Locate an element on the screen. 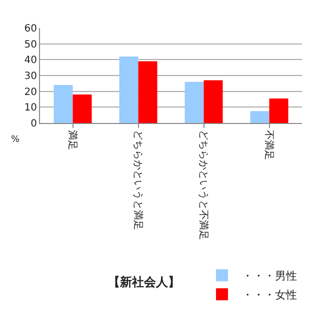 The height and width of the screenshot is (320, 320). x-tick-label: 満足 is located at coordinates (72, 140).